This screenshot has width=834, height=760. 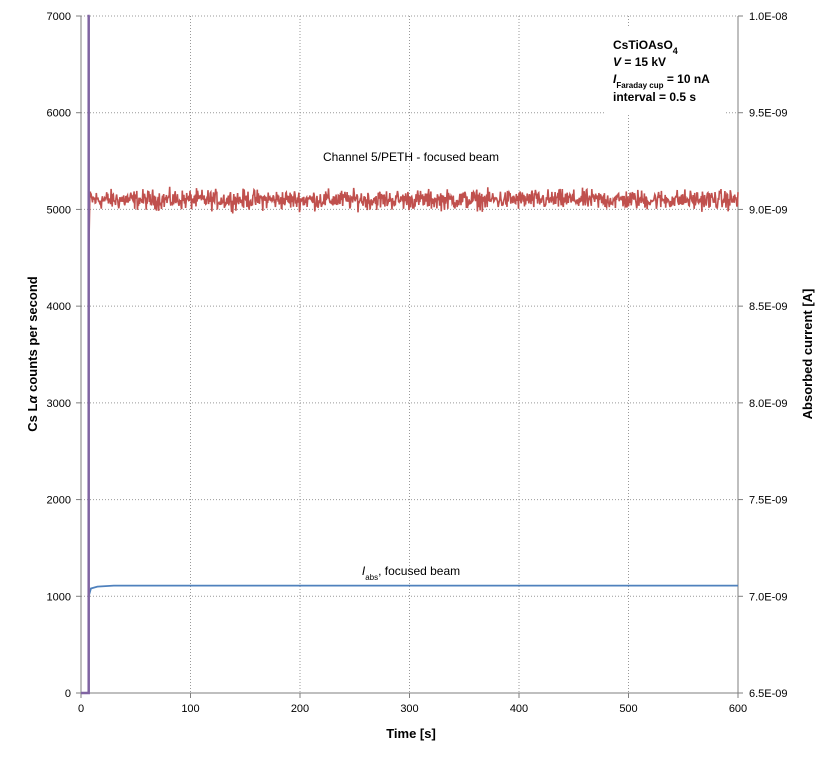 What do you see at coordinates (68, 694) in the screenshot?
I see `y-left-tick-label: 0` at bounding box center [68, 694].